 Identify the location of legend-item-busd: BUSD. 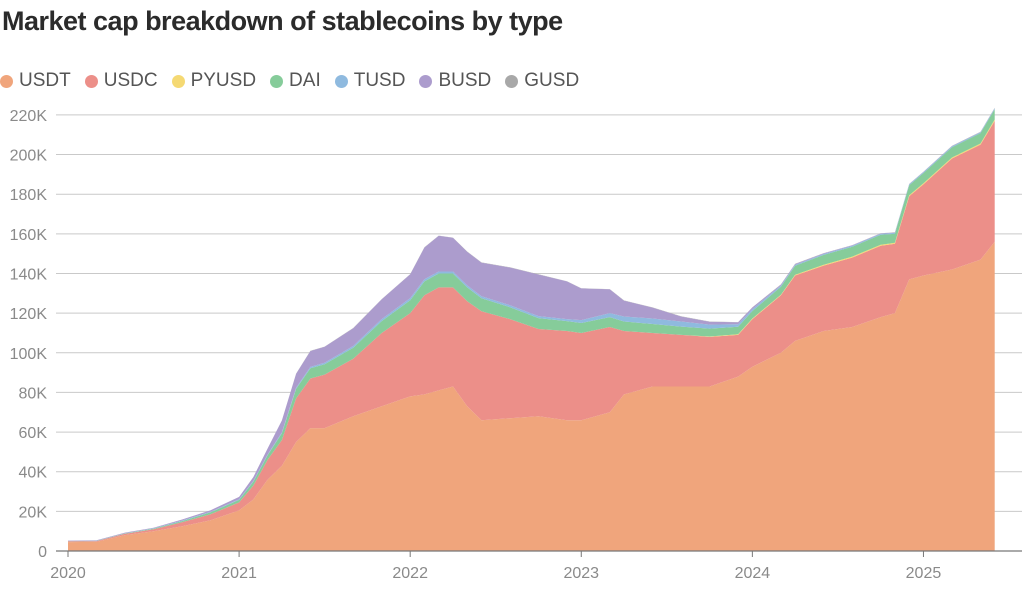
(455, 81).